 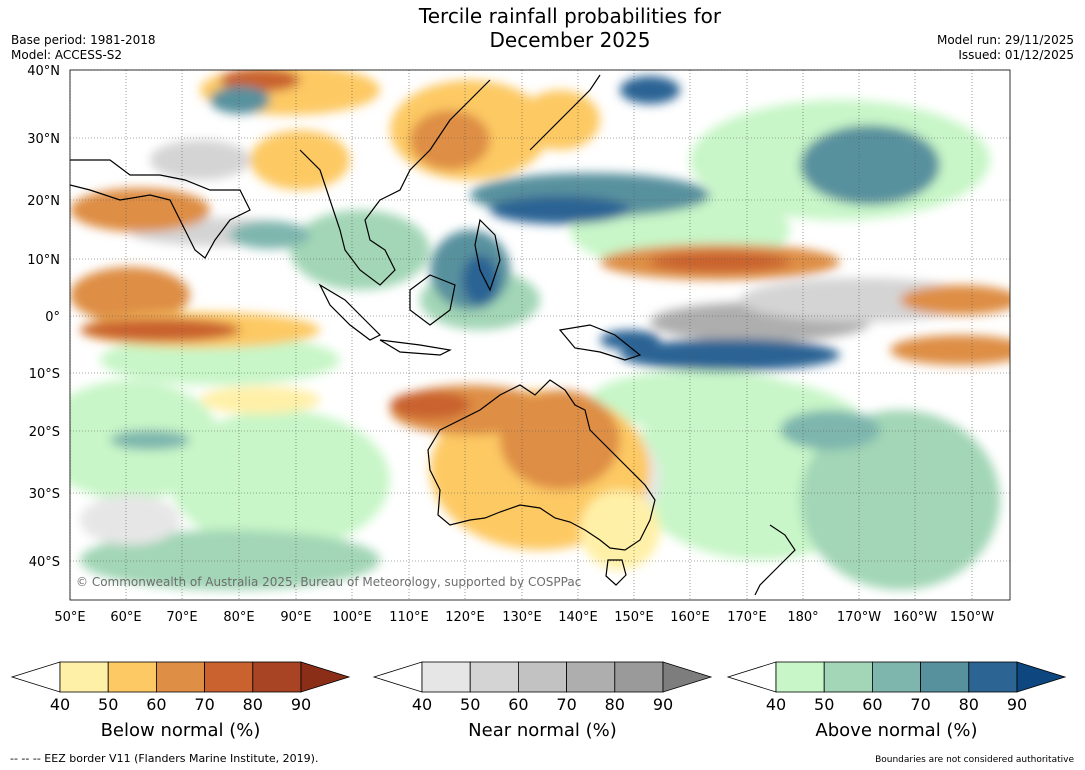 What do you see at coordinates (542, 701) in the screenshot?
I see `legend-2: 40 50 60 70 80 90 Near normal (%)` at bounding box center [542, 701].